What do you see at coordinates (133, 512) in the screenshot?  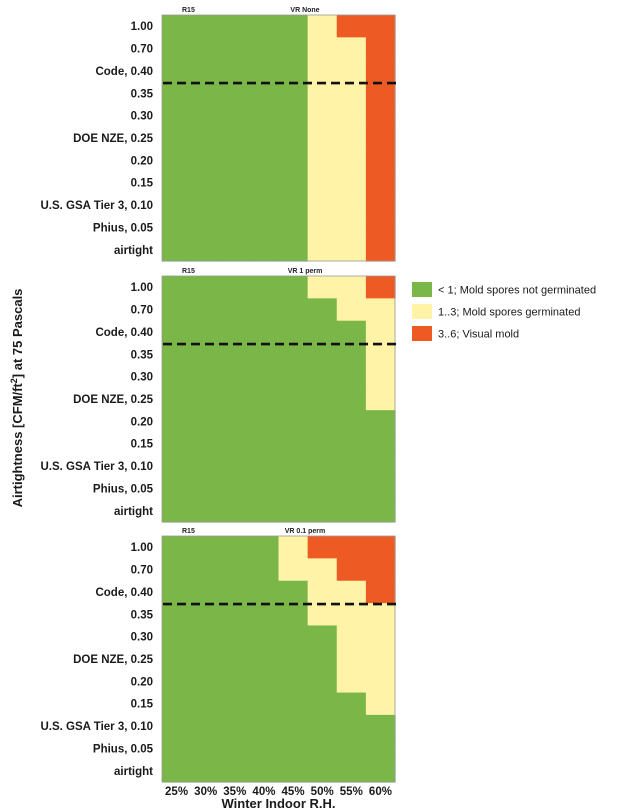 I see `y-tick-label: airtight` at bounding box center [133, 512].